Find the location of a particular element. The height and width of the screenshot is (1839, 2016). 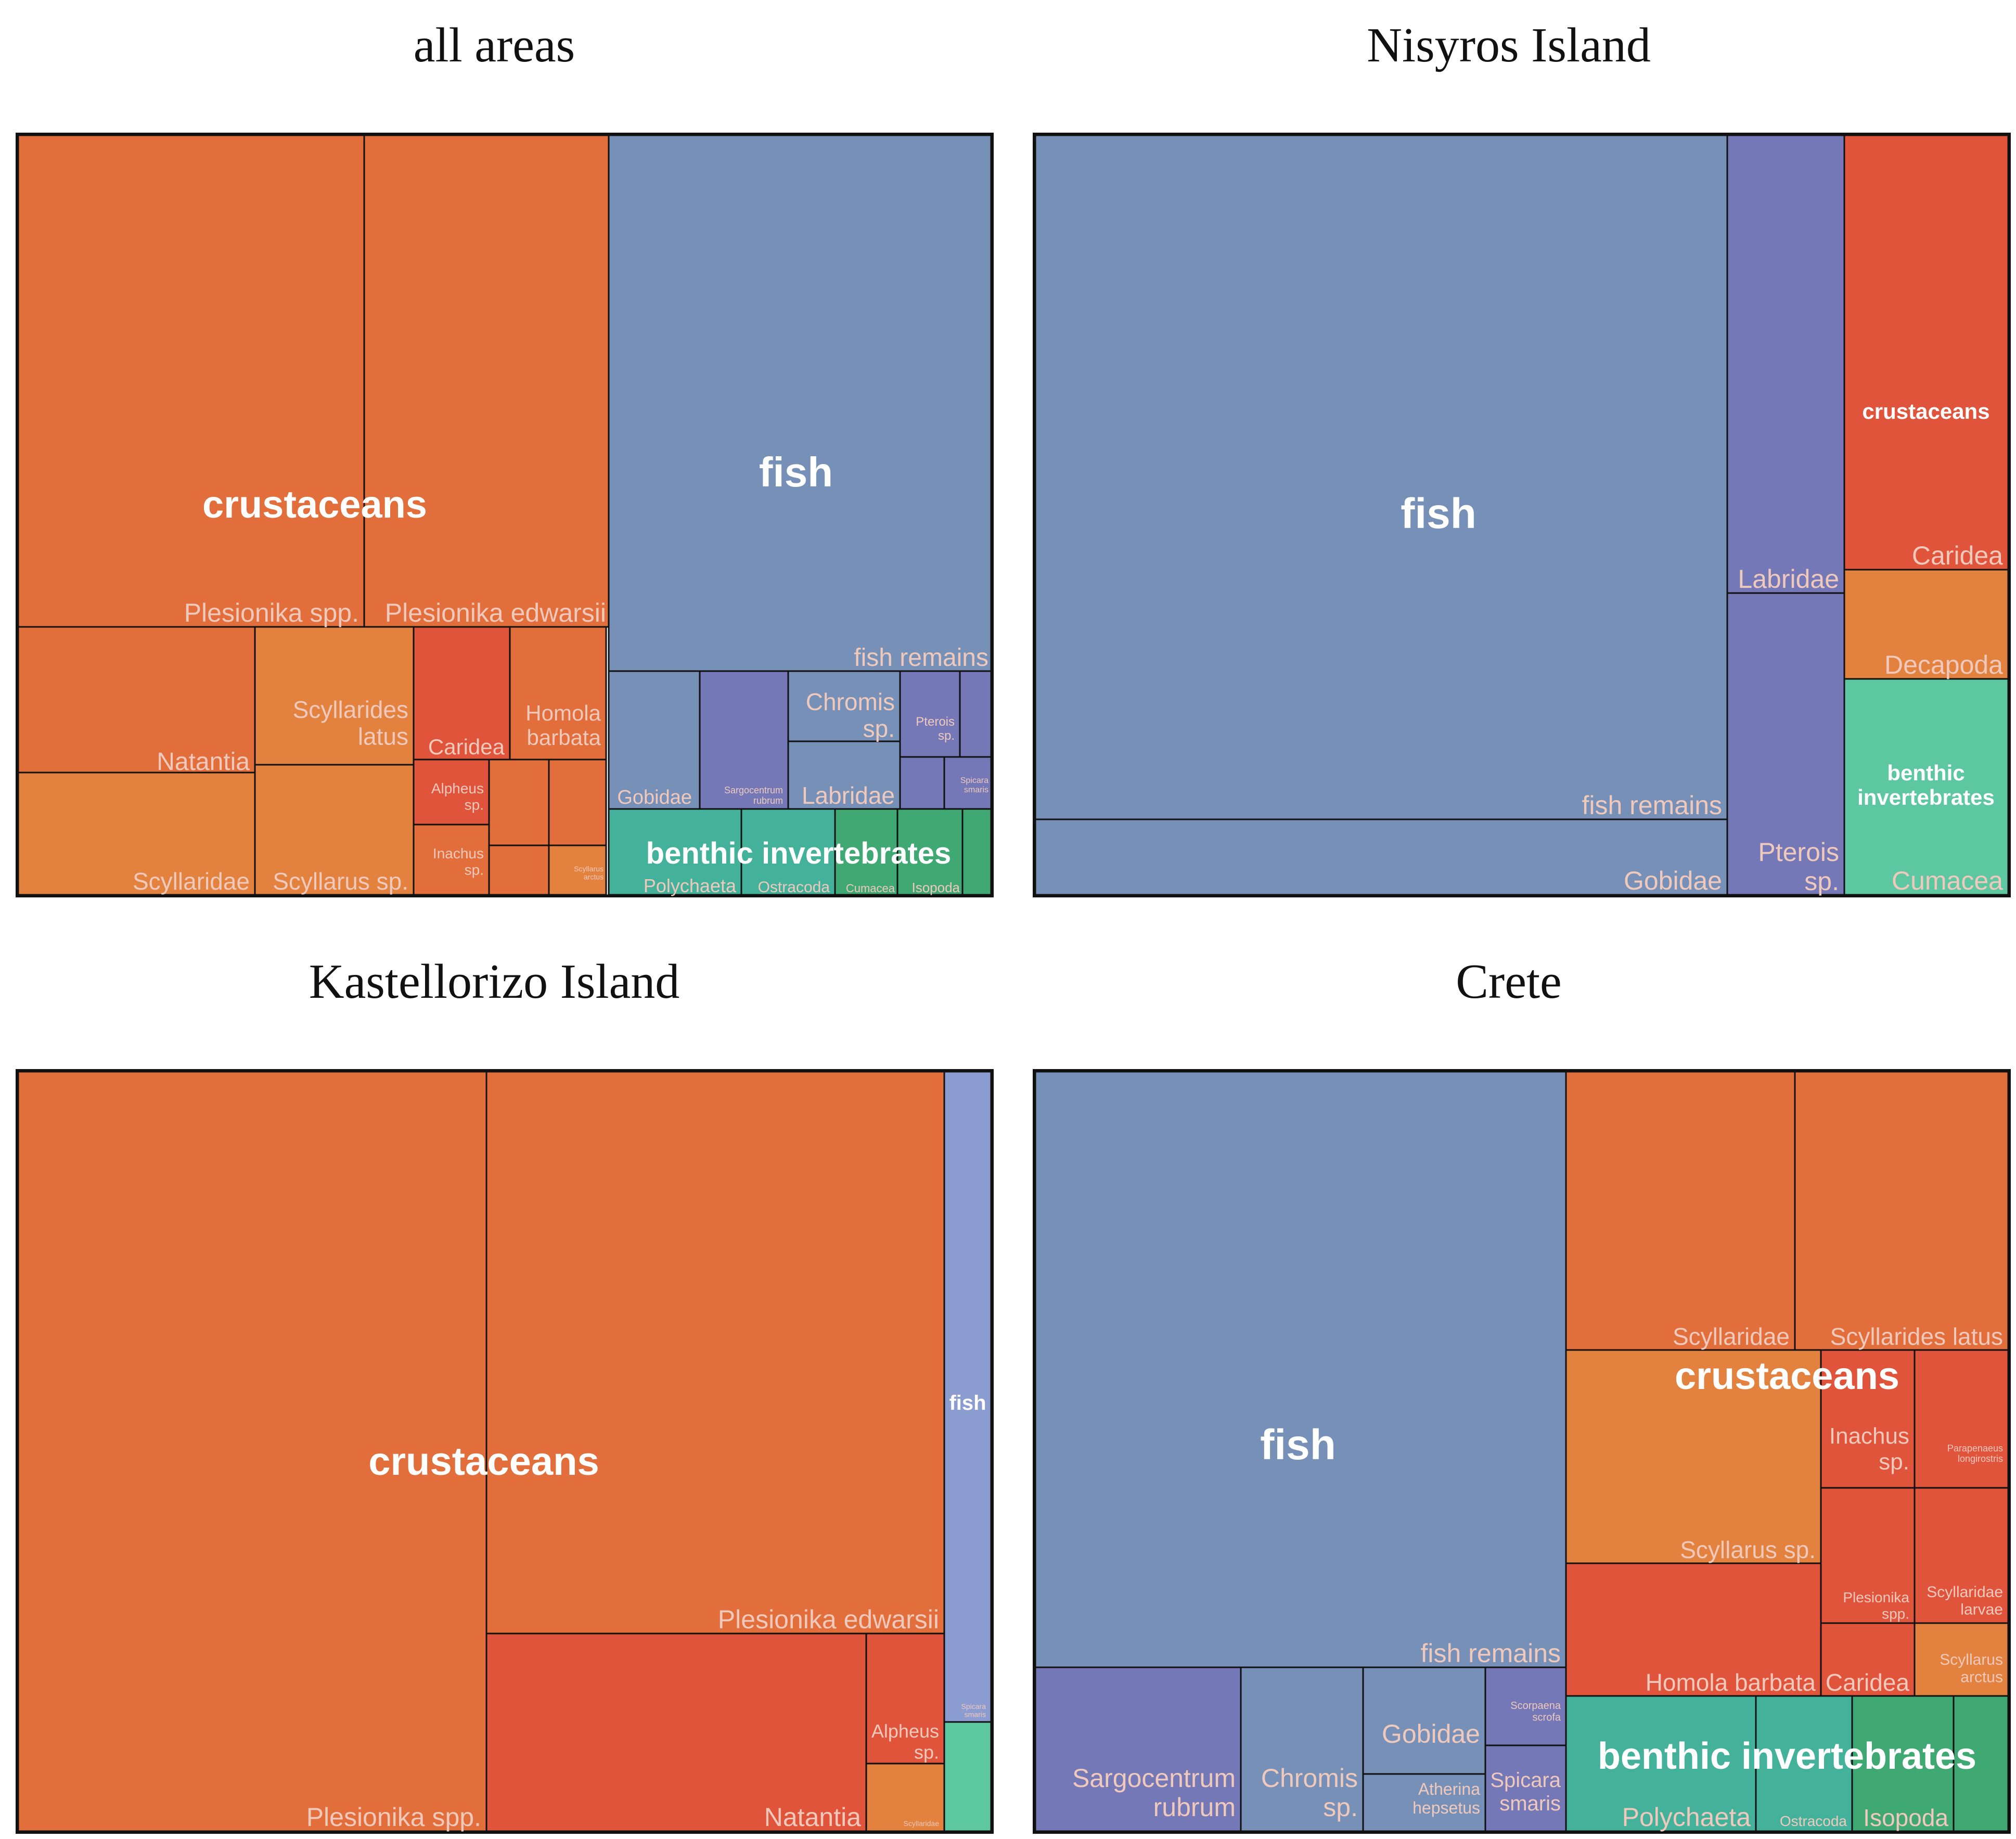

cell-scorpaena-scrofa is located at coordinates (1525, 1706).